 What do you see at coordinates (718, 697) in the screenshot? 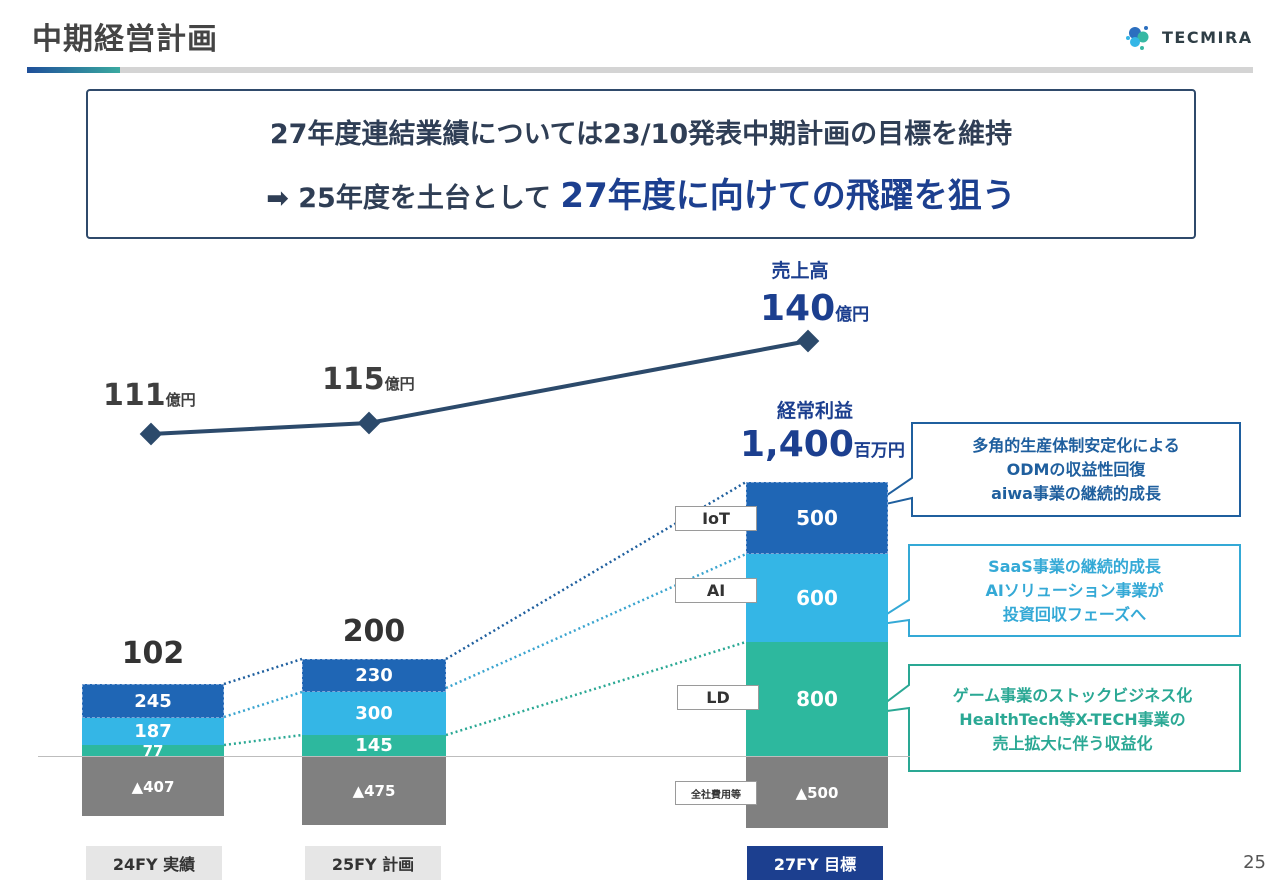
I see `tag-ld: LD` at bounding box center [718, 697].